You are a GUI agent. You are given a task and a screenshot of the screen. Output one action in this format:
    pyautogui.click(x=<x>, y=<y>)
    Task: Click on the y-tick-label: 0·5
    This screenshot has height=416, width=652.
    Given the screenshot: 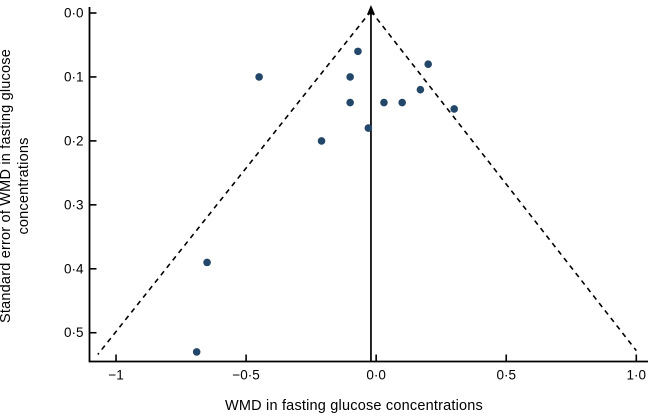 What is the action you would take?
    pyautogui.click(x=74, y=332)
    